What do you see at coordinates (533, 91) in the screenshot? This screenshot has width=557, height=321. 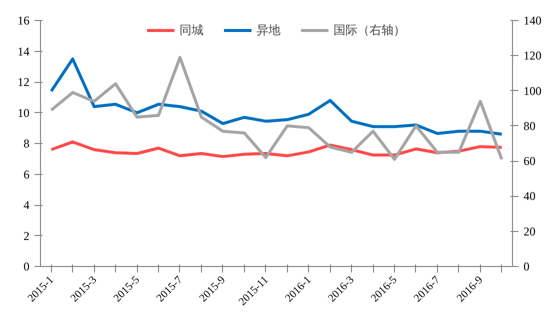 I see `y2-tick-label: 100` at bounding box center [533, 91].